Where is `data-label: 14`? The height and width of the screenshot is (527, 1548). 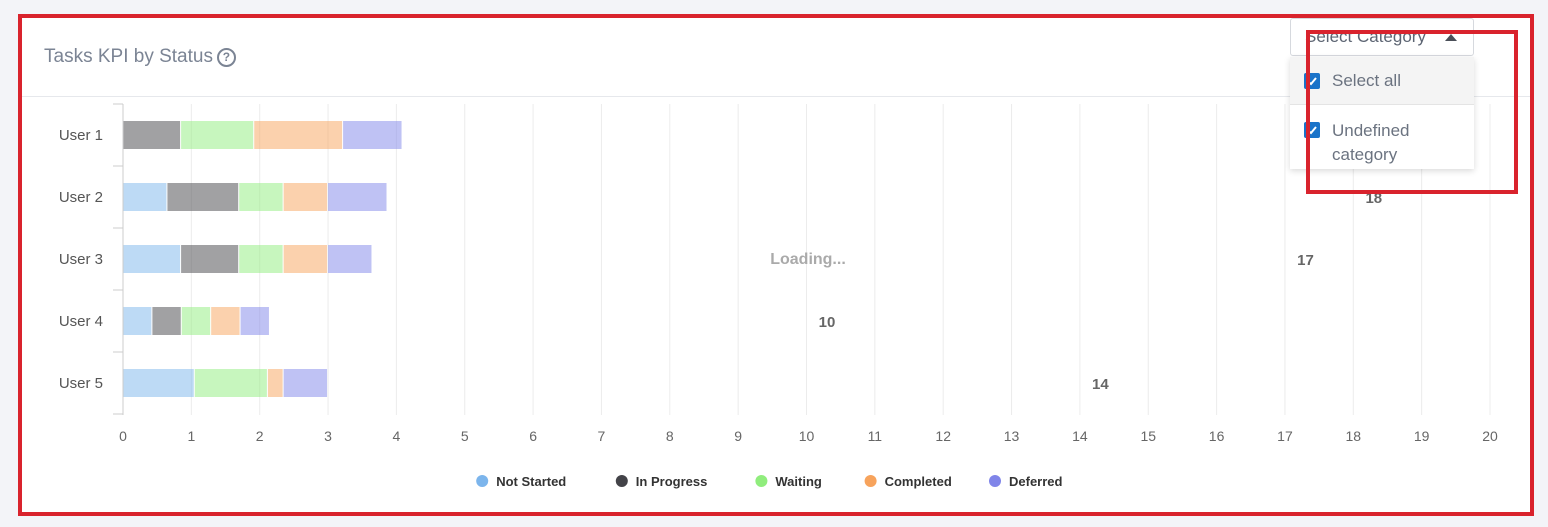 data-label: 14 is located at coordinates (1100, 384).